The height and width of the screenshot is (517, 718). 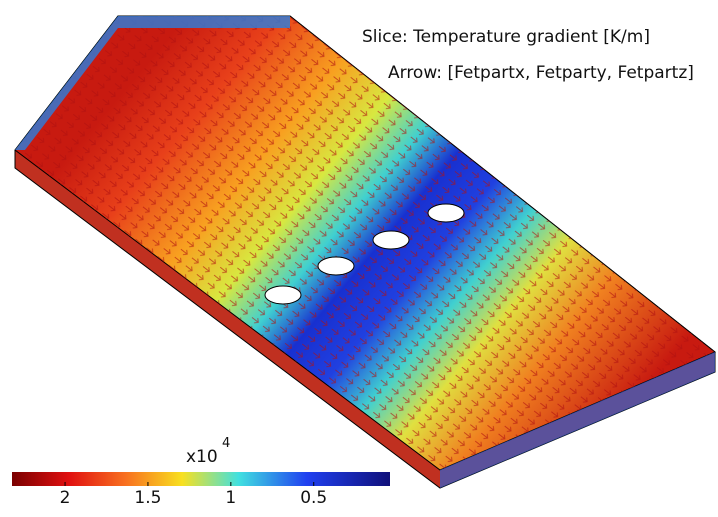 I want to click on colorbar, so click(x=201, y=479).